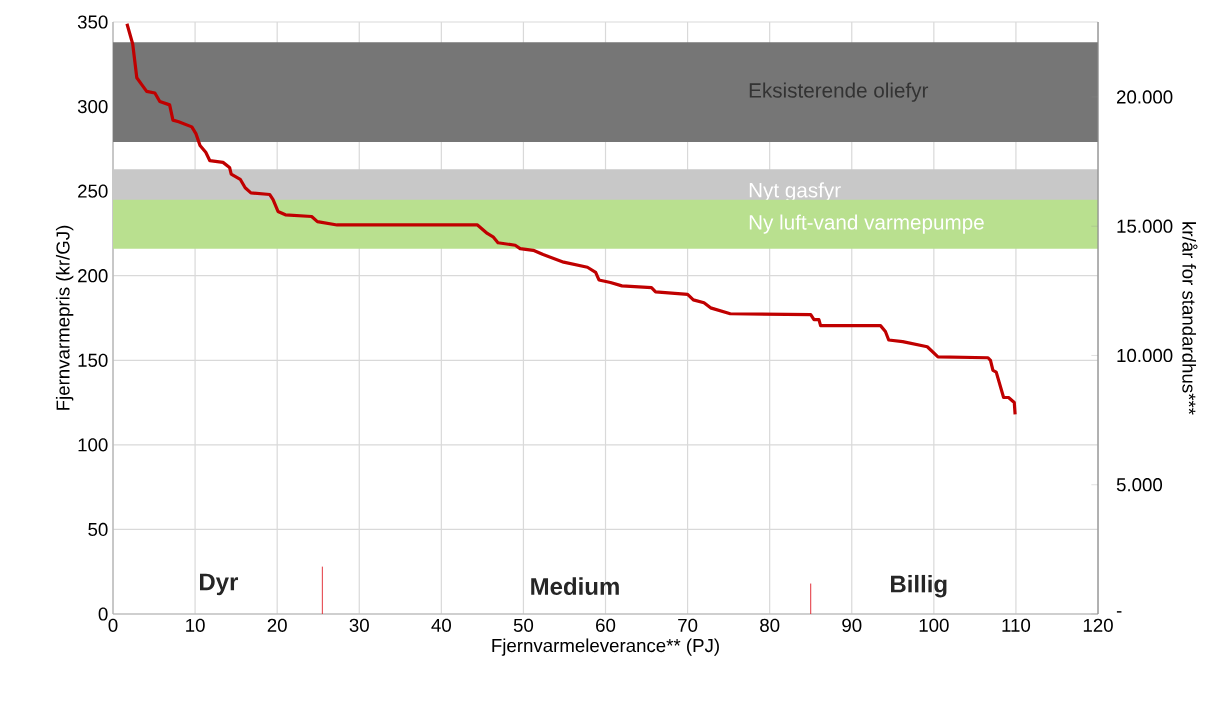 The image size is (1230, 701). I want to click on y-axis-title: Fjernvarmepris (kr/GJ), so click(64, 317).